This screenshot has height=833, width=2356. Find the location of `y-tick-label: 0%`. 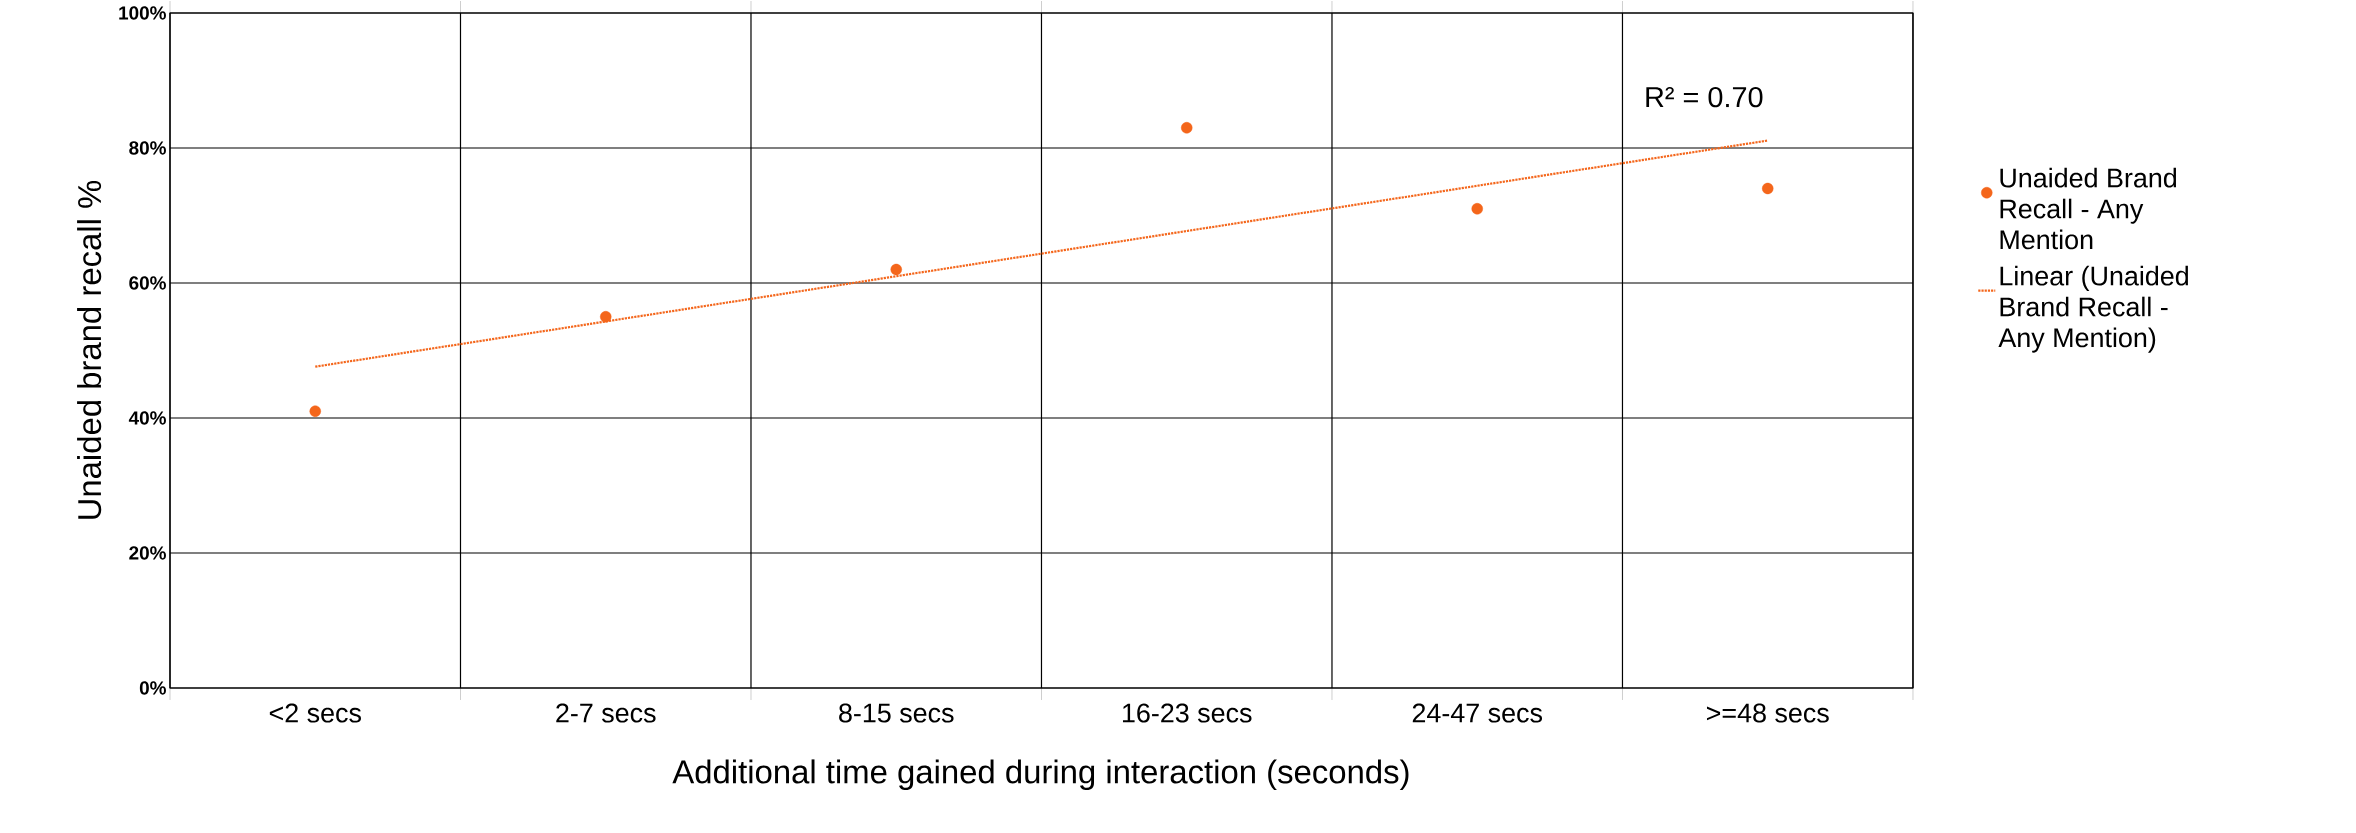

y-tick-label: 0% is located at coordinates (152, 688).